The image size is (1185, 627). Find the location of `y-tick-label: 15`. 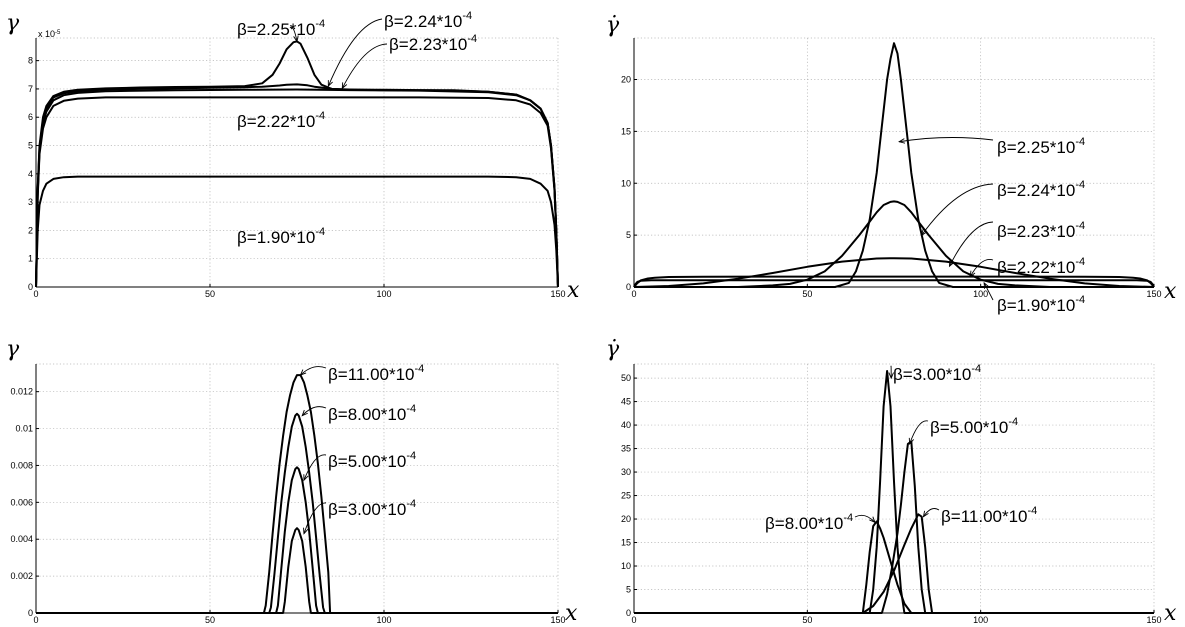

y-tick-label: 15 is located at coordinates (626, 131).